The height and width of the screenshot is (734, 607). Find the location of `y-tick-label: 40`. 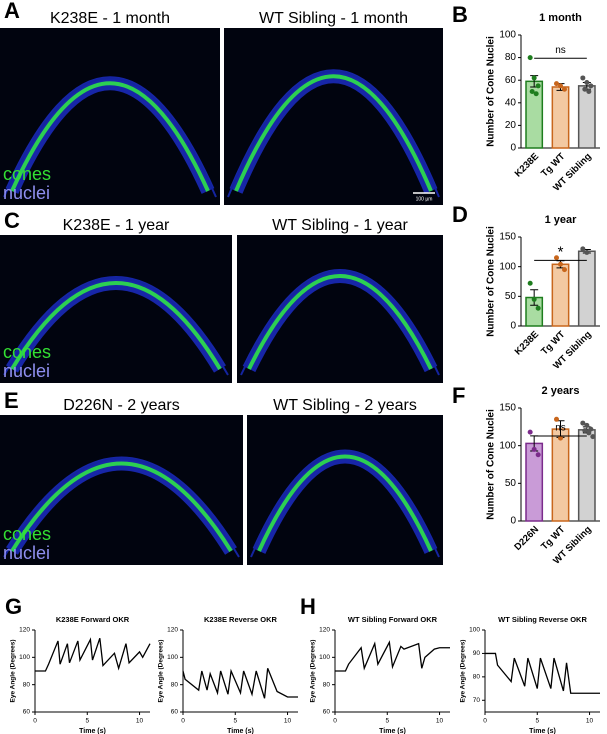

y-tick-label: 40 is located at coordinates (511, 102).